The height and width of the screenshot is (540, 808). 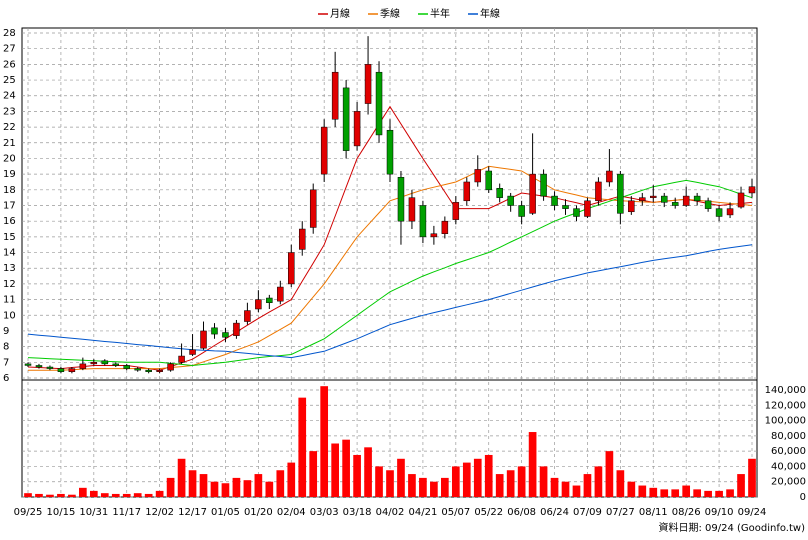 What do you see at coordinates (788, 482) in the screenshot?
I see `volume-tick-label: 20,000` at bounding box center [788, 482].